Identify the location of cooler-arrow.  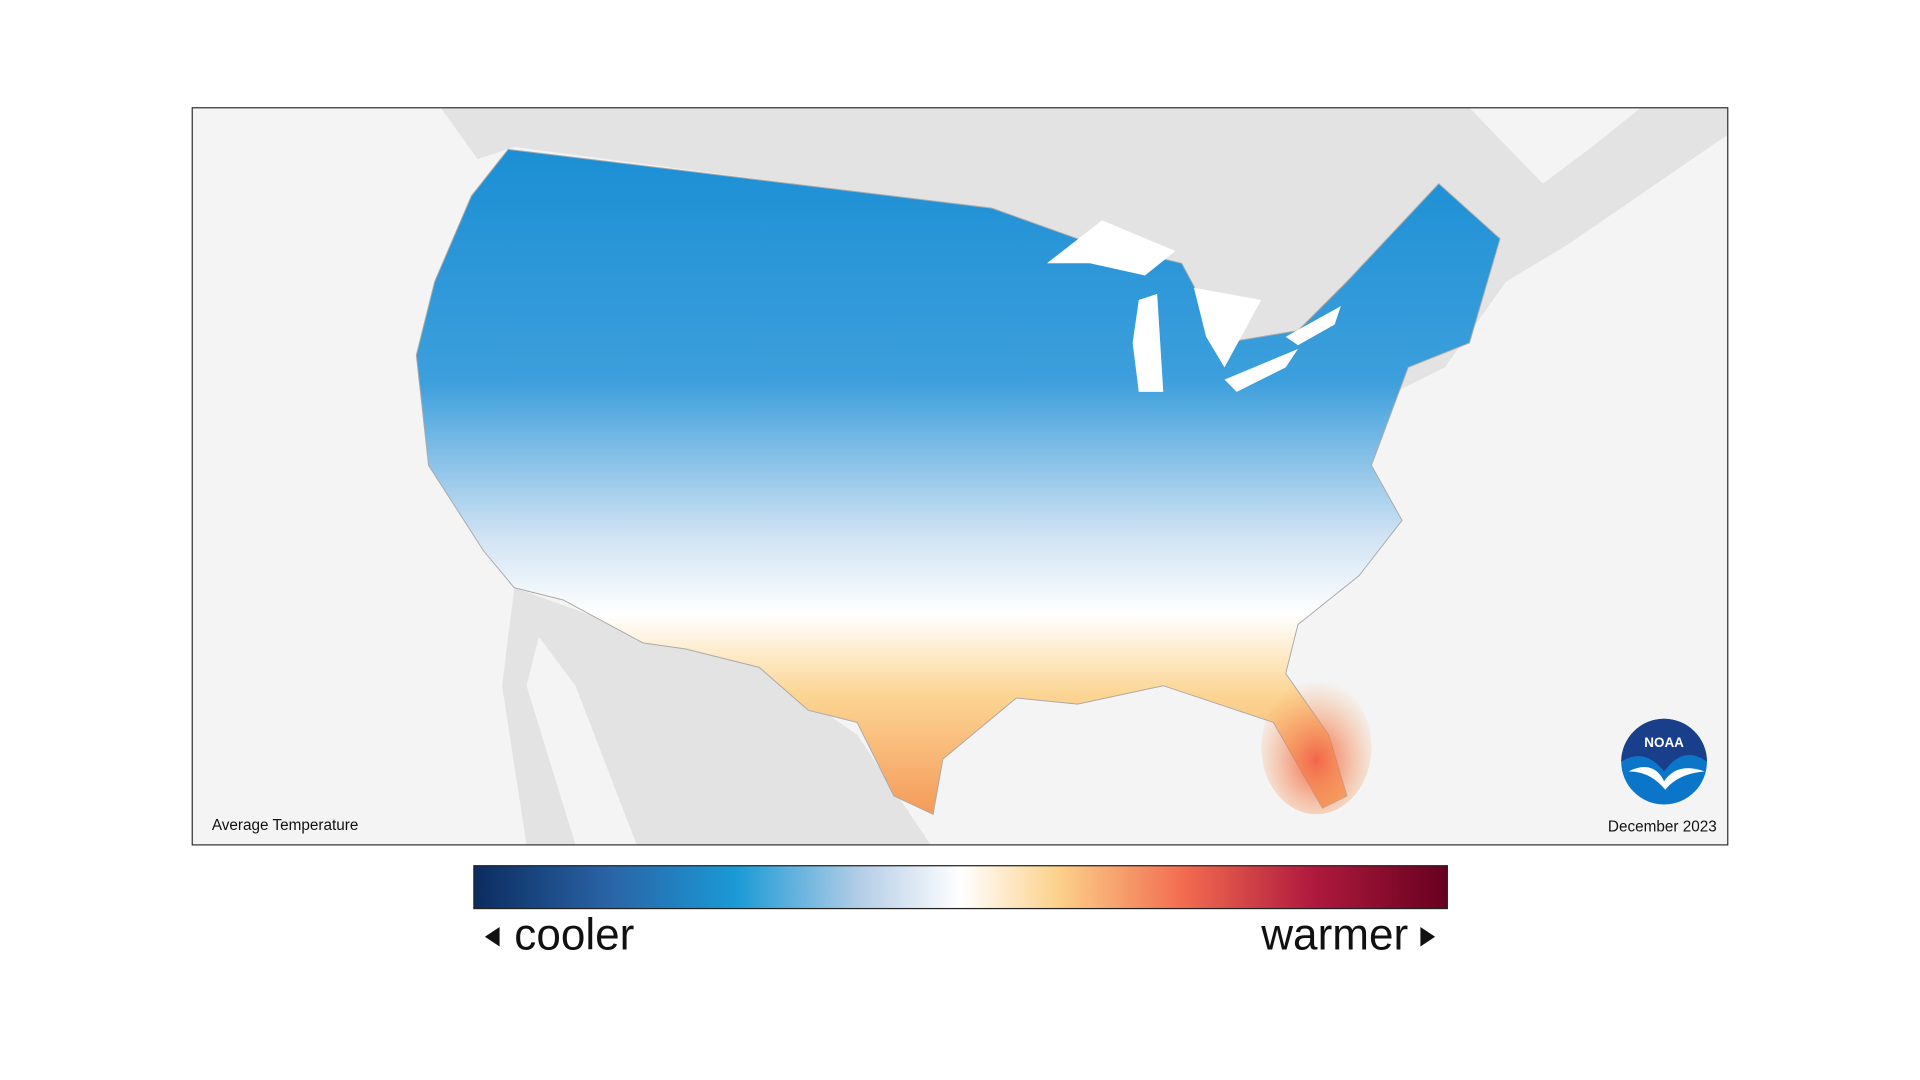
(492, 937).